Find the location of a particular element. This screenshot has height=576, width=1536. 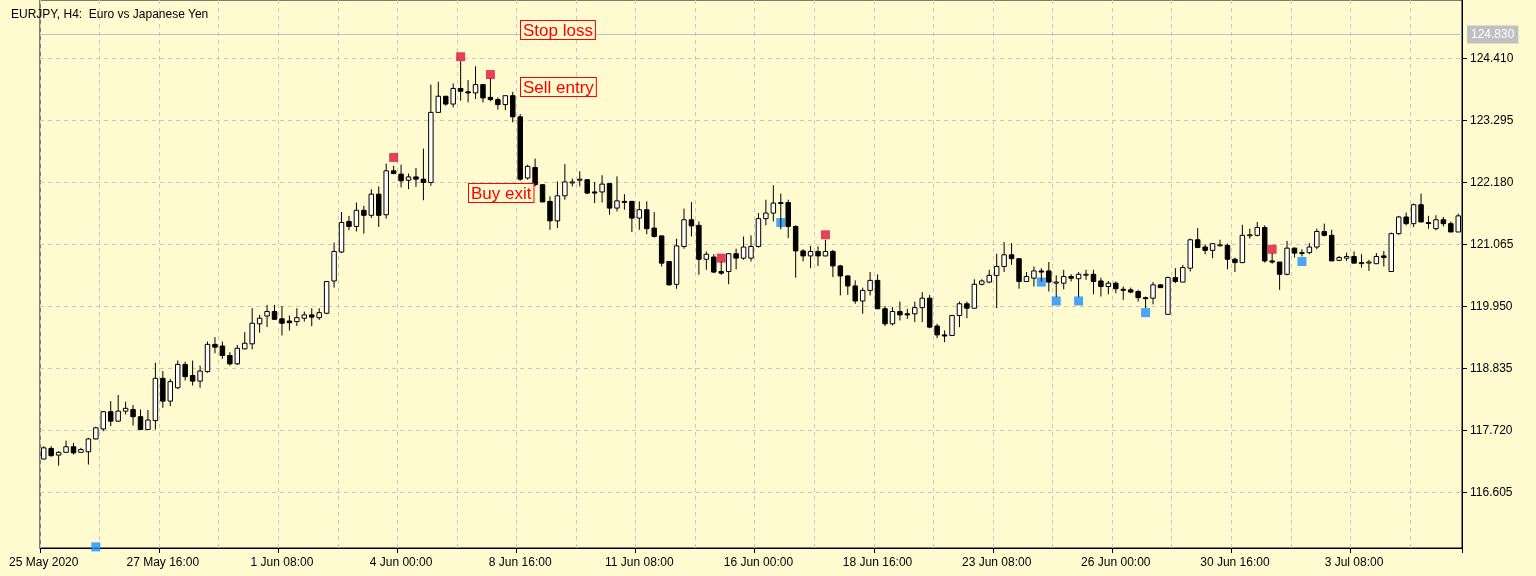

x-tick-label: 26 Jun 00:00 is located at coordinates (1116, 562).